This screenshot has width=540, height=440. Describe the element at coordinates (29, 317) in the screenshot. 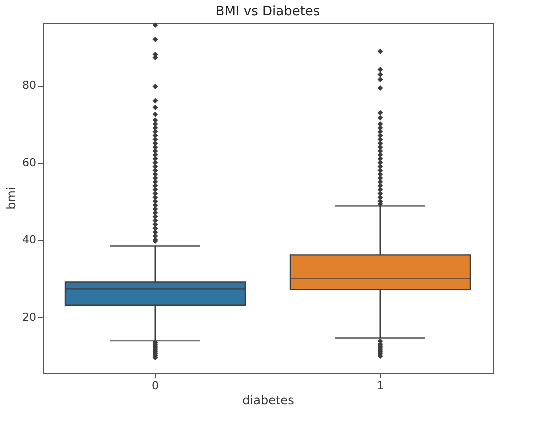

I see `y-tick-label: 20` at that location.